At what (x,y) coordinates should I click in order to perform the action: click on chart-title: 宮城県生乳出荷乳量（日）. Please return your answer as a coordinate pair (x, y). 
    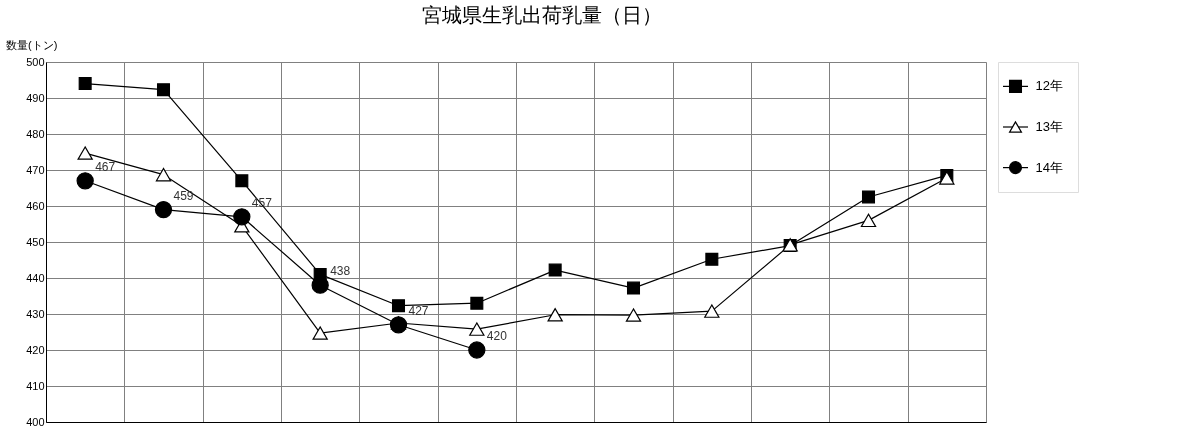
    Looking at the image, I should click on (542, 14).